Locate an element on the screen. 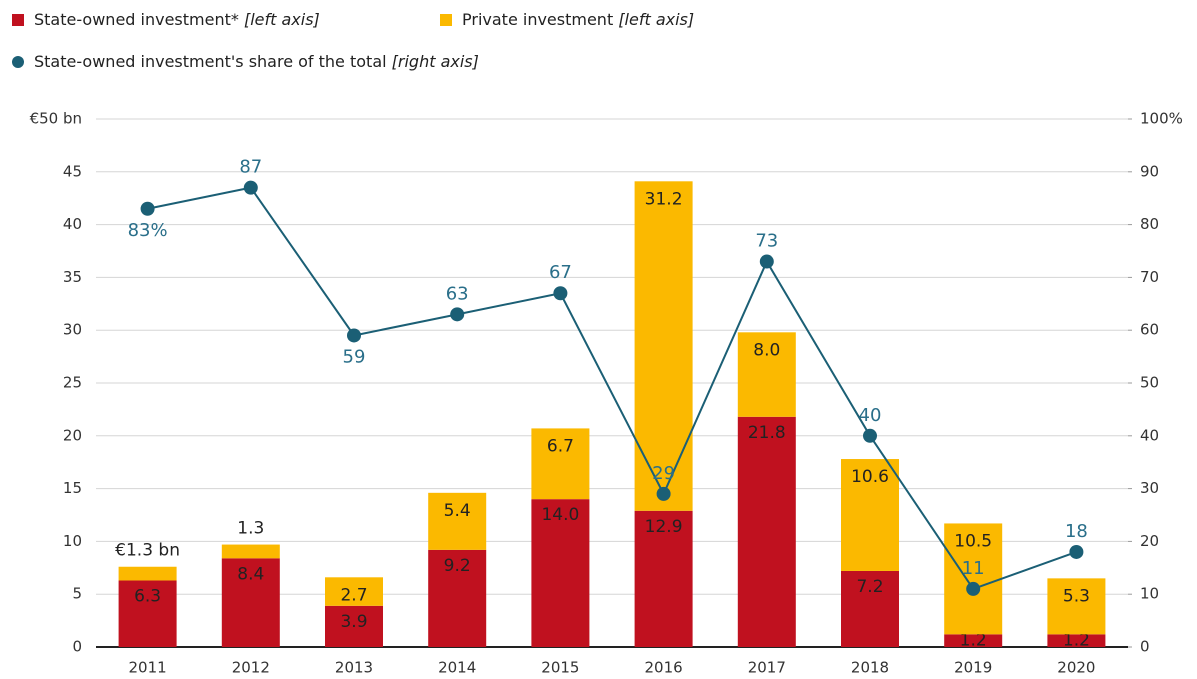  value-label: 7.2 is located at coordinates (869, 587).